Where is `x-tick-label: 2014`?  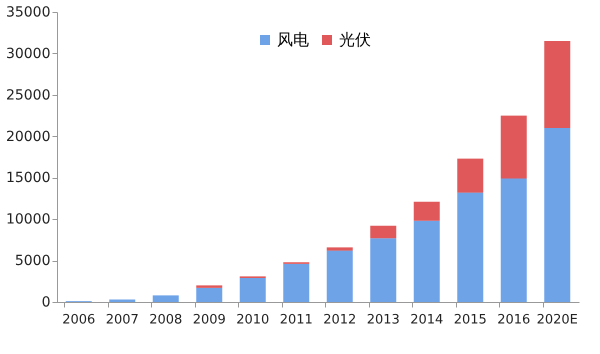 x-tick-label: 2014 is located at coordinates (427, 320).